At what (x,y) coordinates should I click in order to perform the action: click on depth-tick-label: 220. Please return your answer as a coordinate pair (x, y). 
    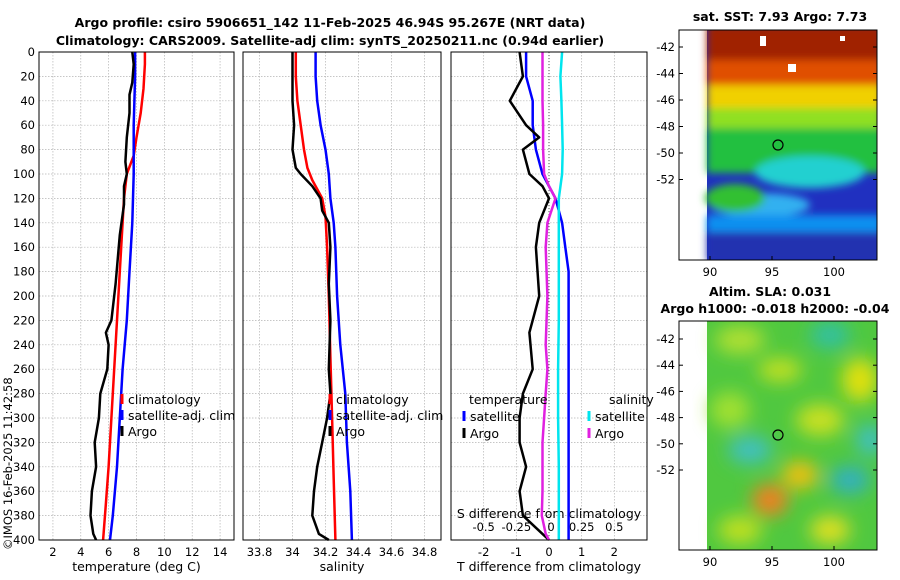
    Looking at the image, I should click on (24, 320).